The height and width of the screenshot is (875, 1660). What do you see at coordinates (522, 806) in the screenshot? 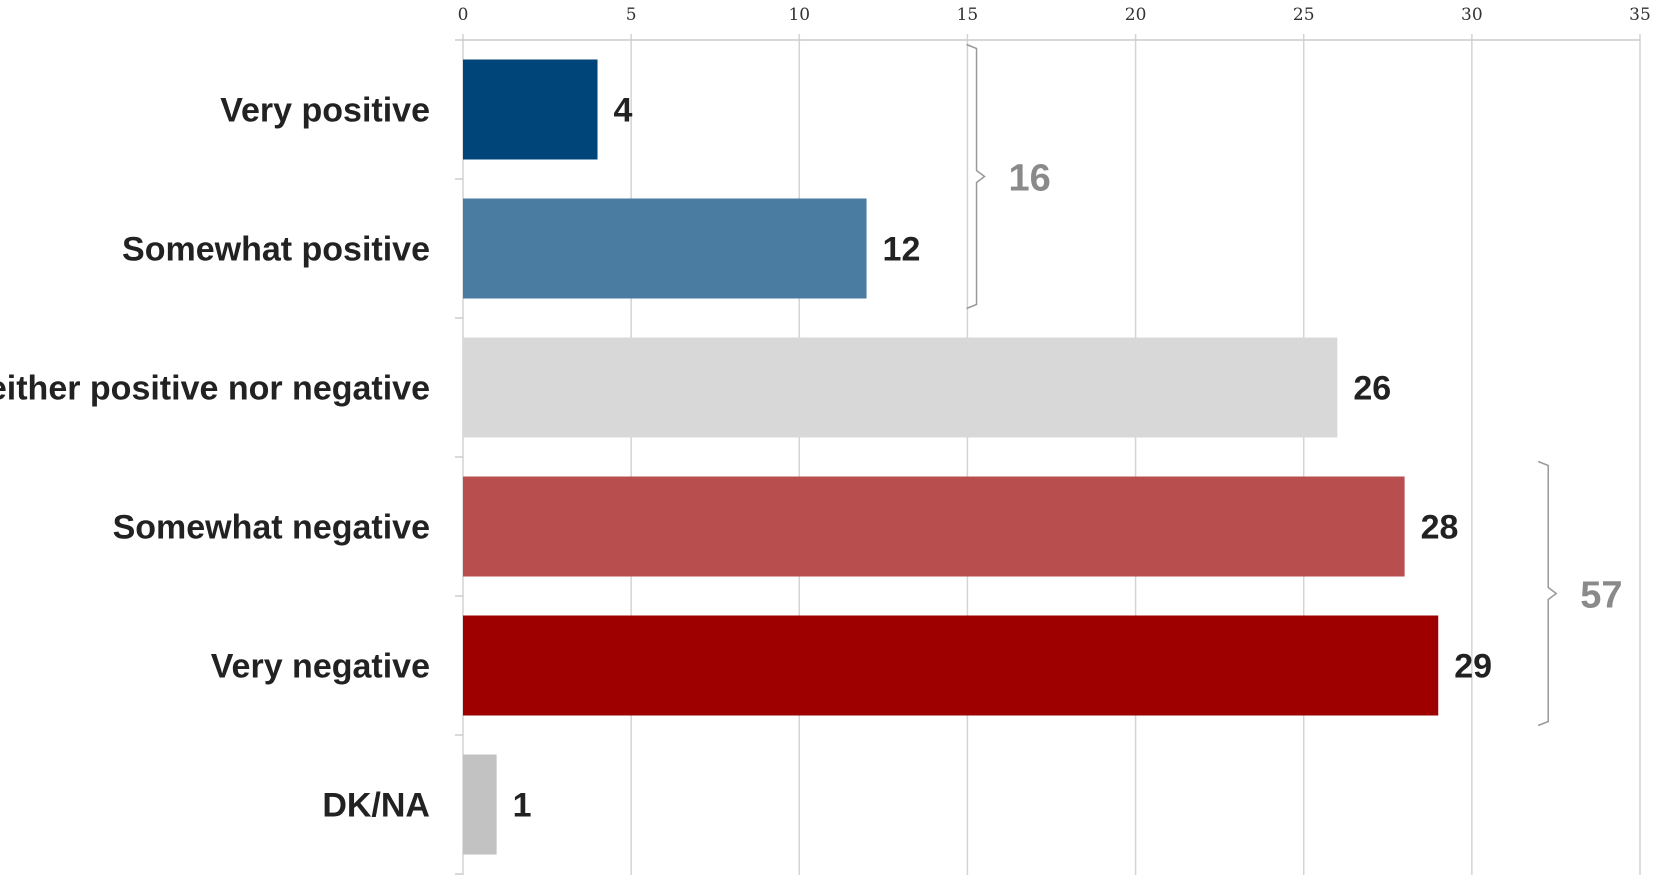
I see `bar-value-label: 1` at bounding box center [522, 806].